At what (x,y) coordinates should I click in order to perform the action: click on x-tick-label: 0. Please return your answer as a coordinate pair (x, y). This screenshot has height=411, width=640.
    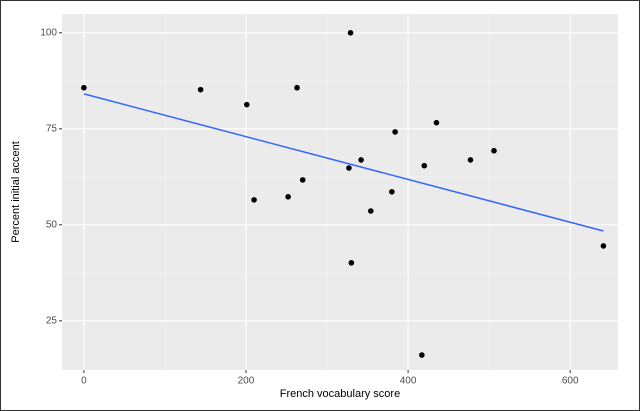
    Looking at the image, I should click on (84, 381).